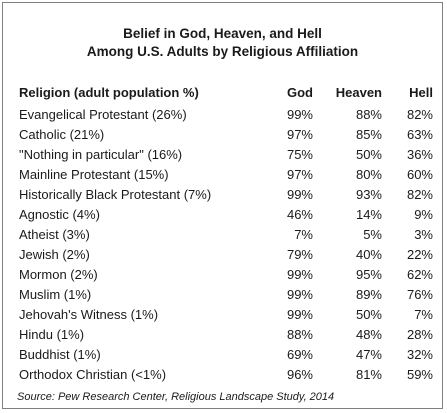 The width and height of the screenshot is (447, 413). Describe the element at coordinates (103, 114) in the screenshot. I see `cell-religion: Evangelical Protestant (26%)` at that location.